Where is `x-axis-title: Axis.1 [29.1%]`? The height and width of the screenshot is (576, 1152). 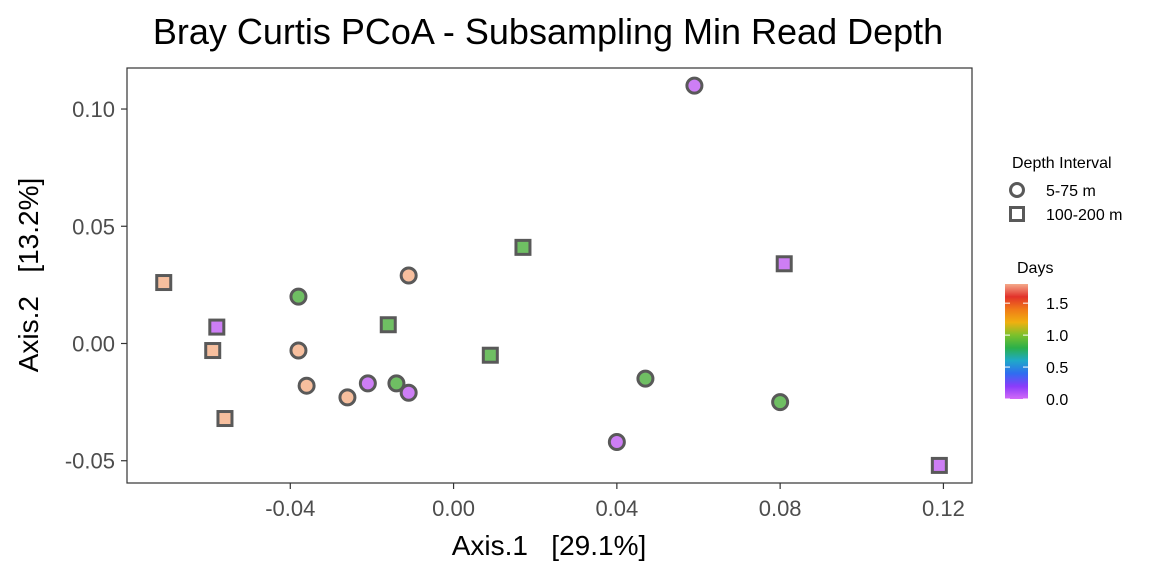
x-axis-title: Axis.1 [29.1%] is located at coordinates (549, 545).